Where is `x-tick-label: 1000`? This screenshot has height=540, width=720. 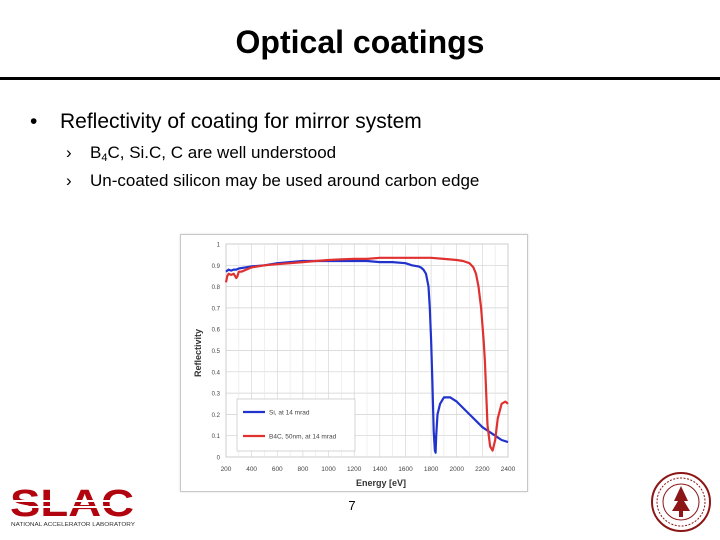 x-tick-label: 1000 is located at coordinates (328, 469).